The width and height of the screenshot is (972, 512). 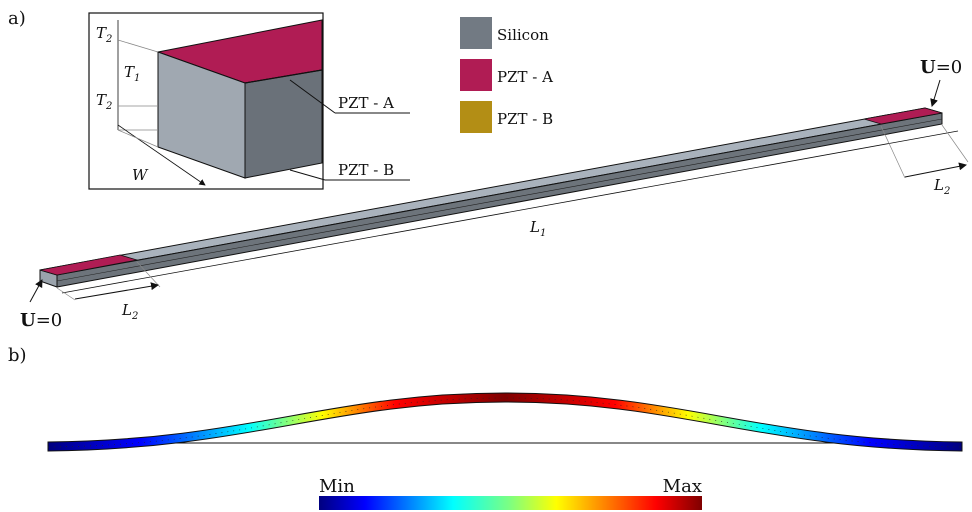 I want to click on callout-pzt-b-label: PZT - B, so click(x=366, y=170).